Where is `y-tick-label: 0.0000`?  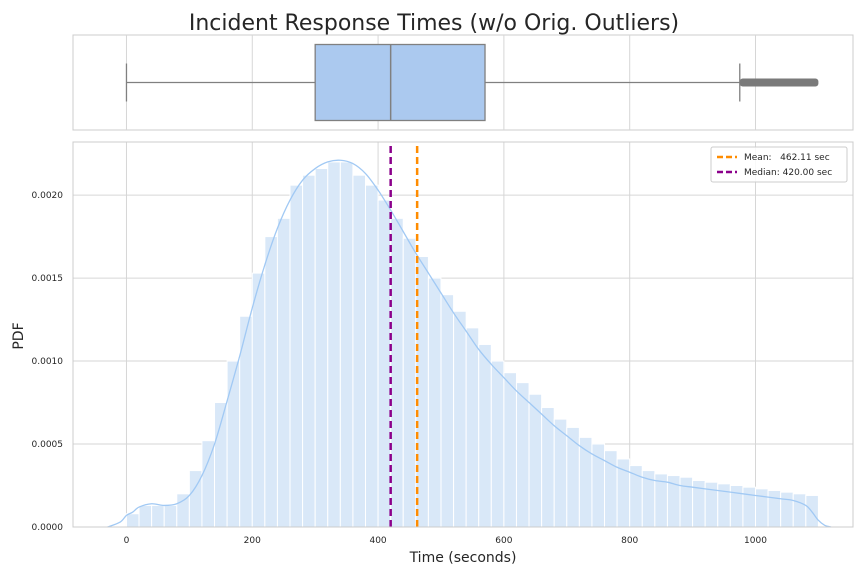
y-tick-label: 0.0000 is located at coordinates (48, 528).